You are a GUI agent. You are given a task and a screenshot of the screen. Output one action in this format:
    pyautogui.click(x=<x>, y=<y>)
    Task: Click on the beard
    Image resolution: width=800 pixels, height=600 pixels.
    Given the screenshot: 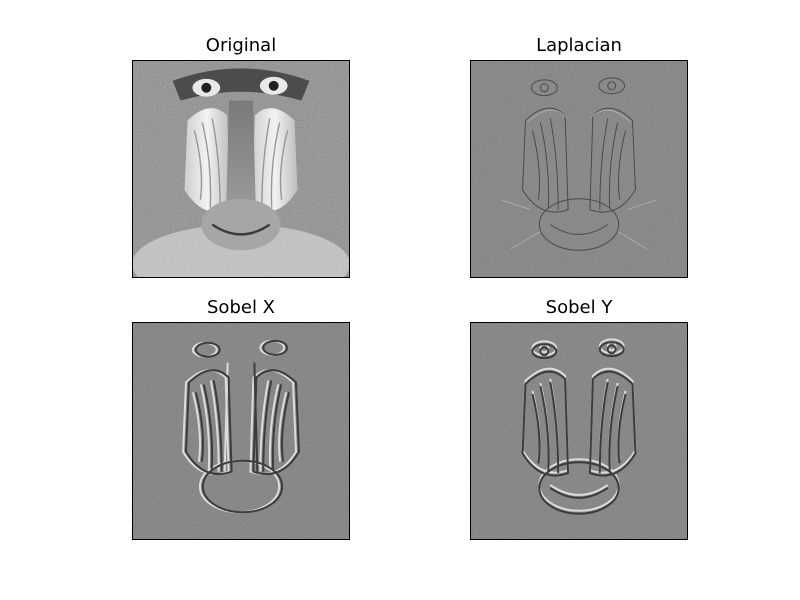 What is the action you would take?
    pyautogui.click(x=241, y=250)
    